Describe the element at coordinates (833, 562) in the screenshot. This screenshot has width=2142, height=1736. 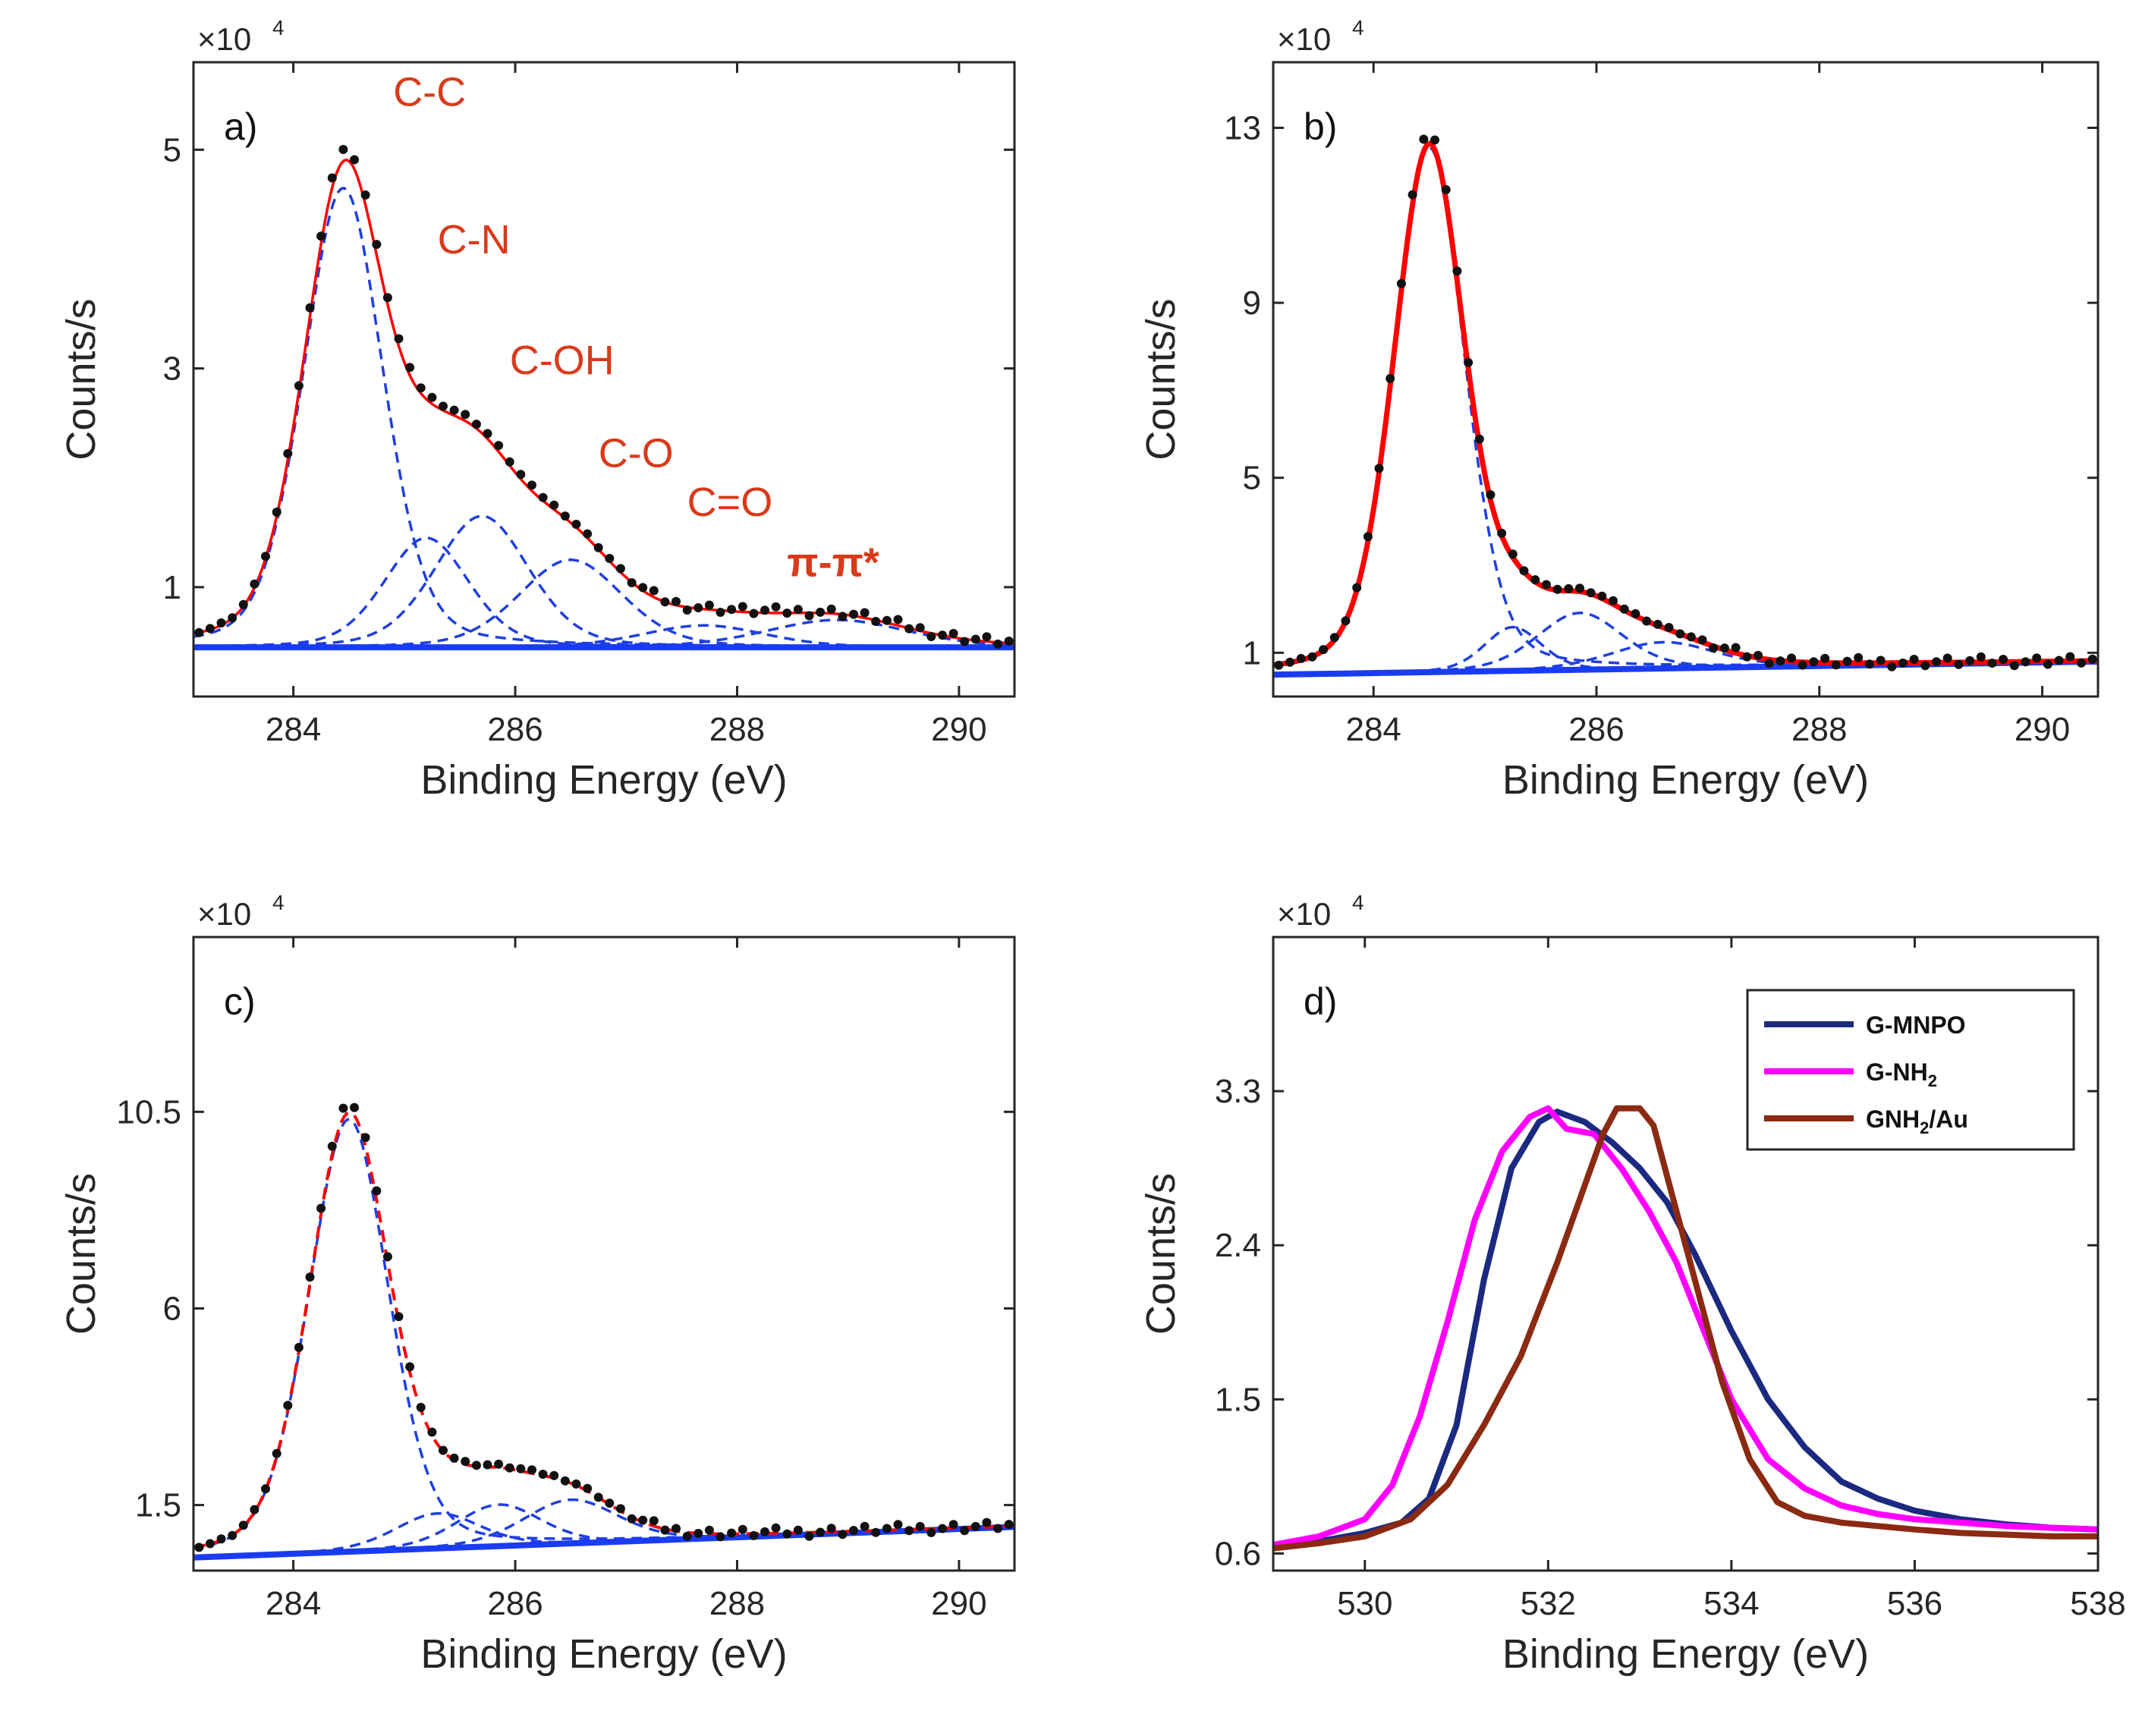
I see `peak-annotation: π-π*` at that location.